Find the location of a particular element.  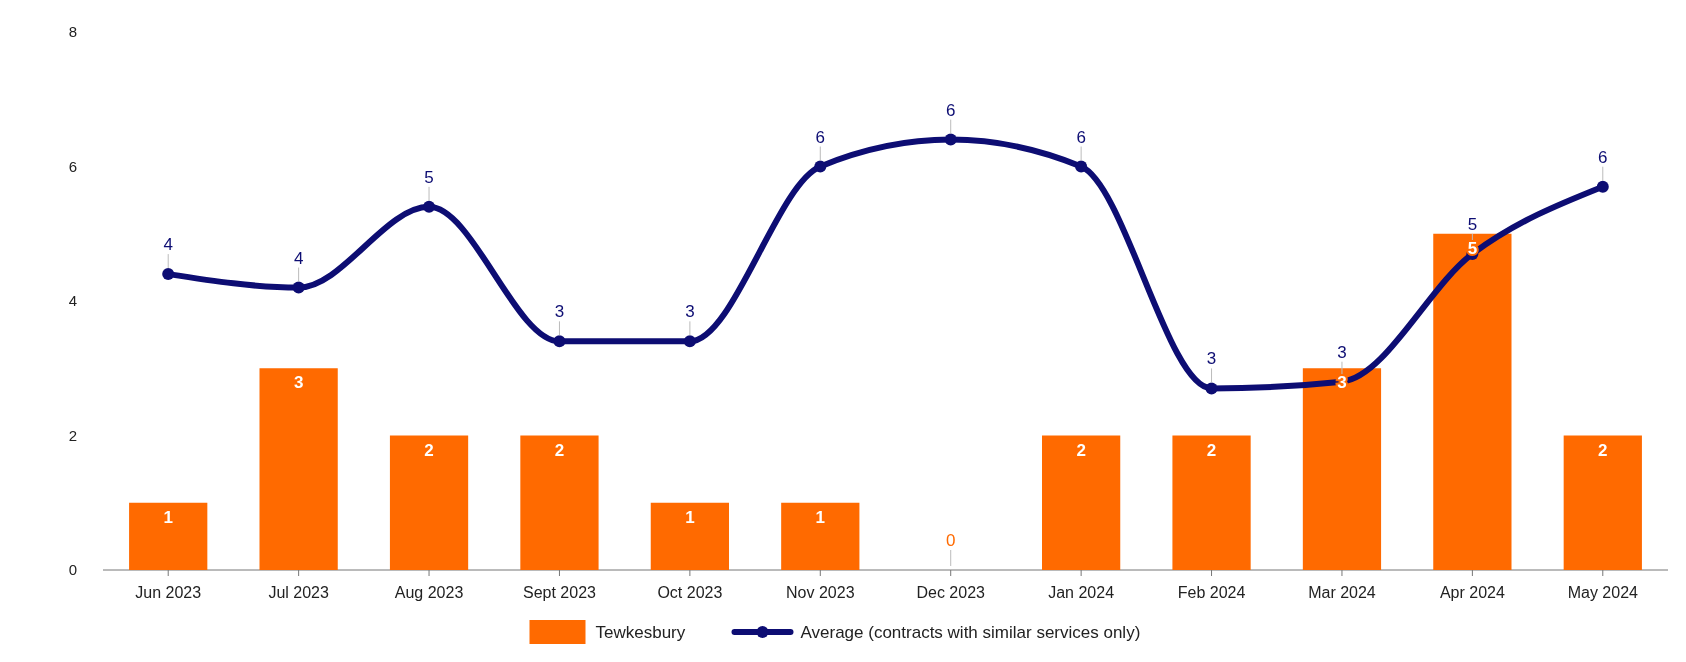

legend-label: Tewkesbury is located at coordinates (640, 632).